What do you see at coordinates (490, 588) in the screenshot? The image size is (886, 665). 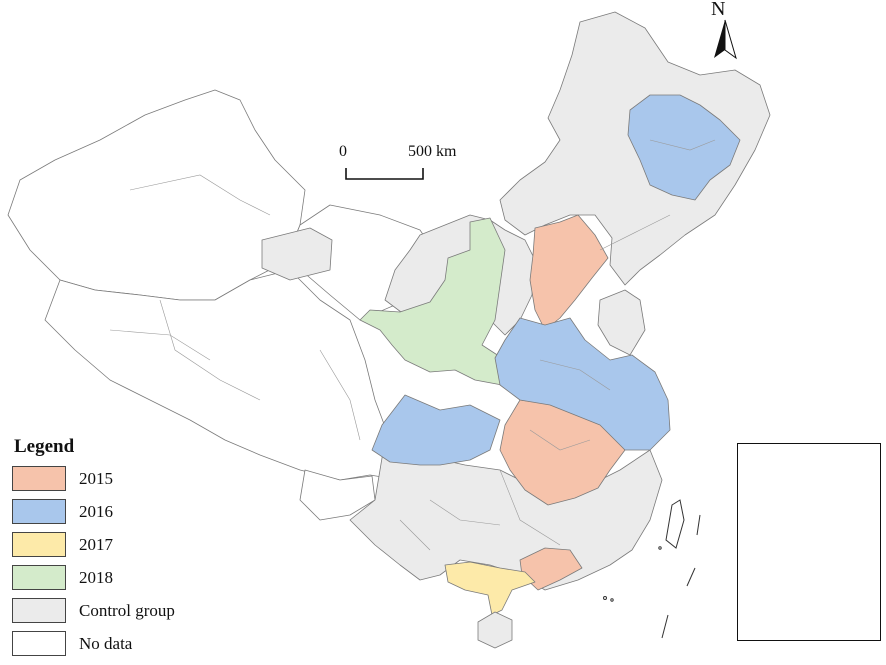 I see `regions-2017` at bounding box center [490, 588].